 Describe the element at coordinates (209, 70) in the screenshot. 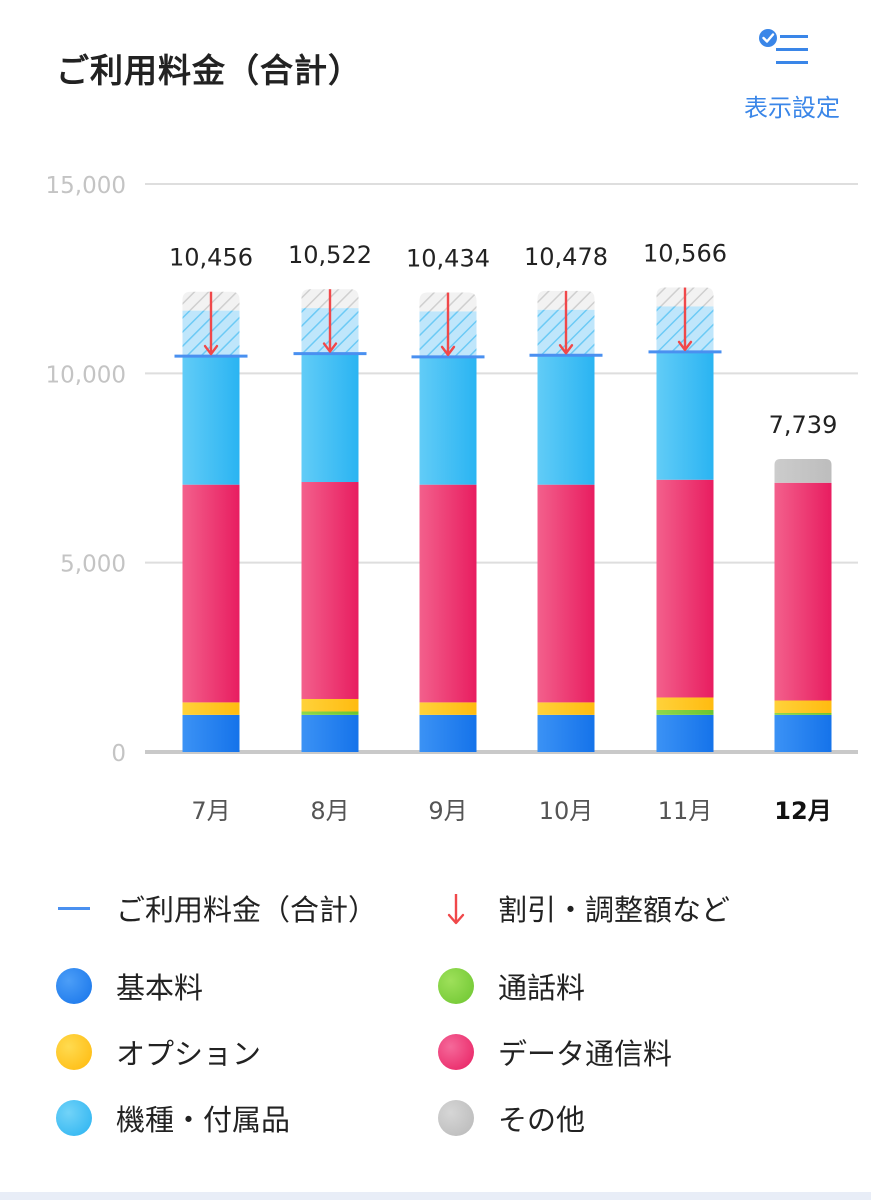

I see `page-title: ご利用料金（合計）` at that location.